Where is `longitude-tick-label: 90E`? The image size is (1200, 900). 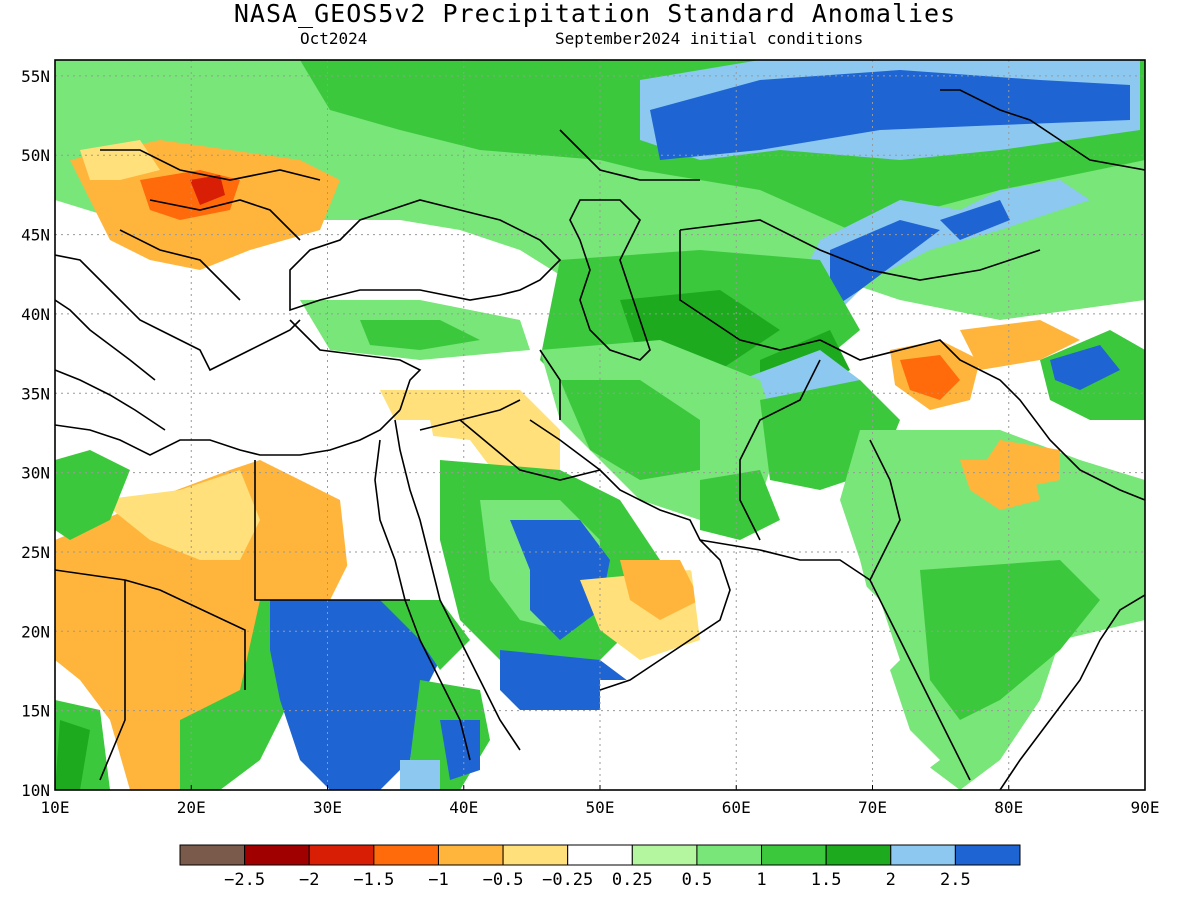
longitude-tick-label: 90E is located at coordinates (1145, 807).